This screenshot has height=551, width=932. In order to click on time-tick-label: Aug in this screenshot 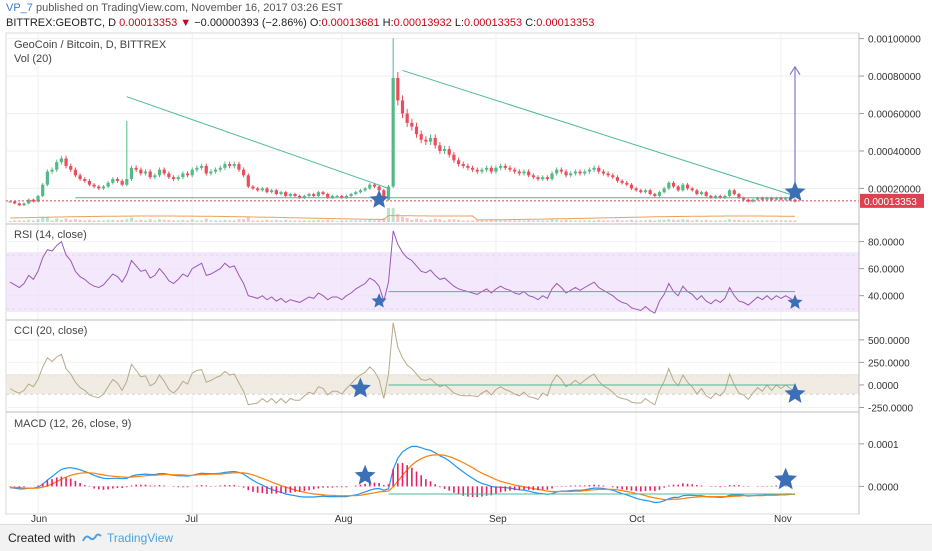, I will do `click(344, 519)`.